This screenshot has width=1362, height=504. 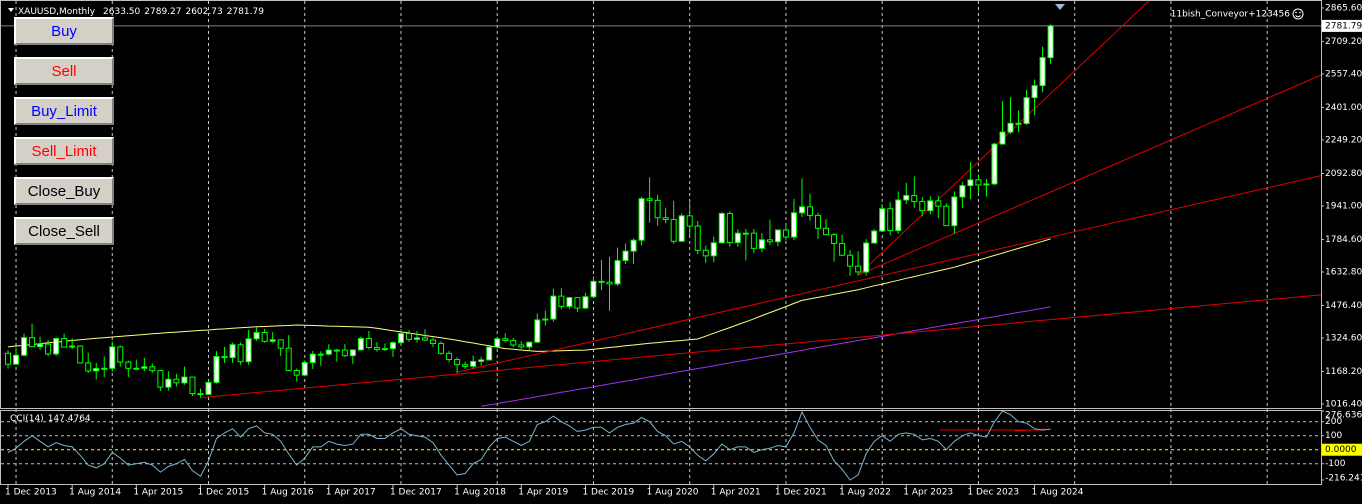 I want to click on menu-arrow, so click(x=11, y=10).